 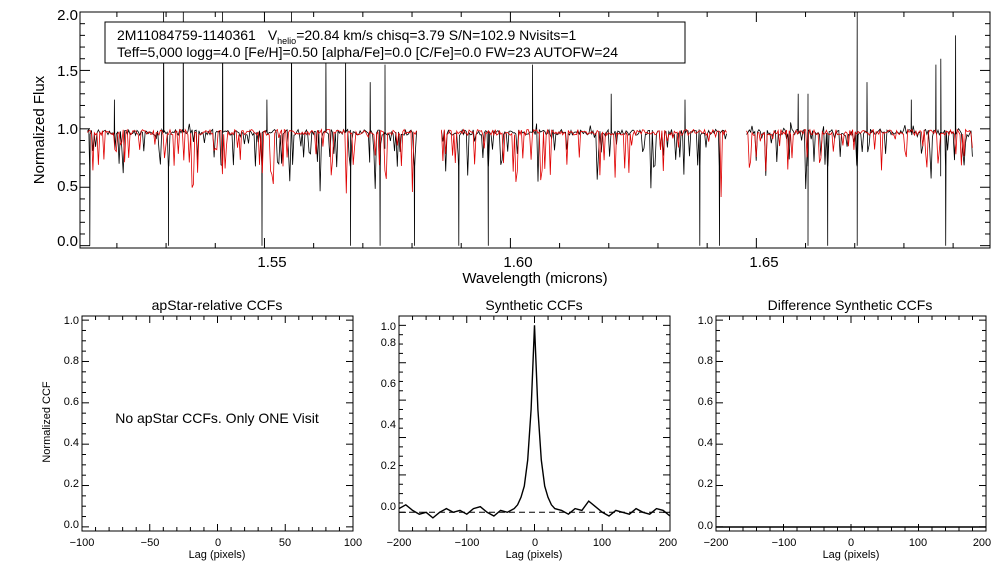 What do you see at coordinates (71, 321) in the screenshot?
I see `apstar-ytick-label: 1.0` at bounding box center [71, 321].